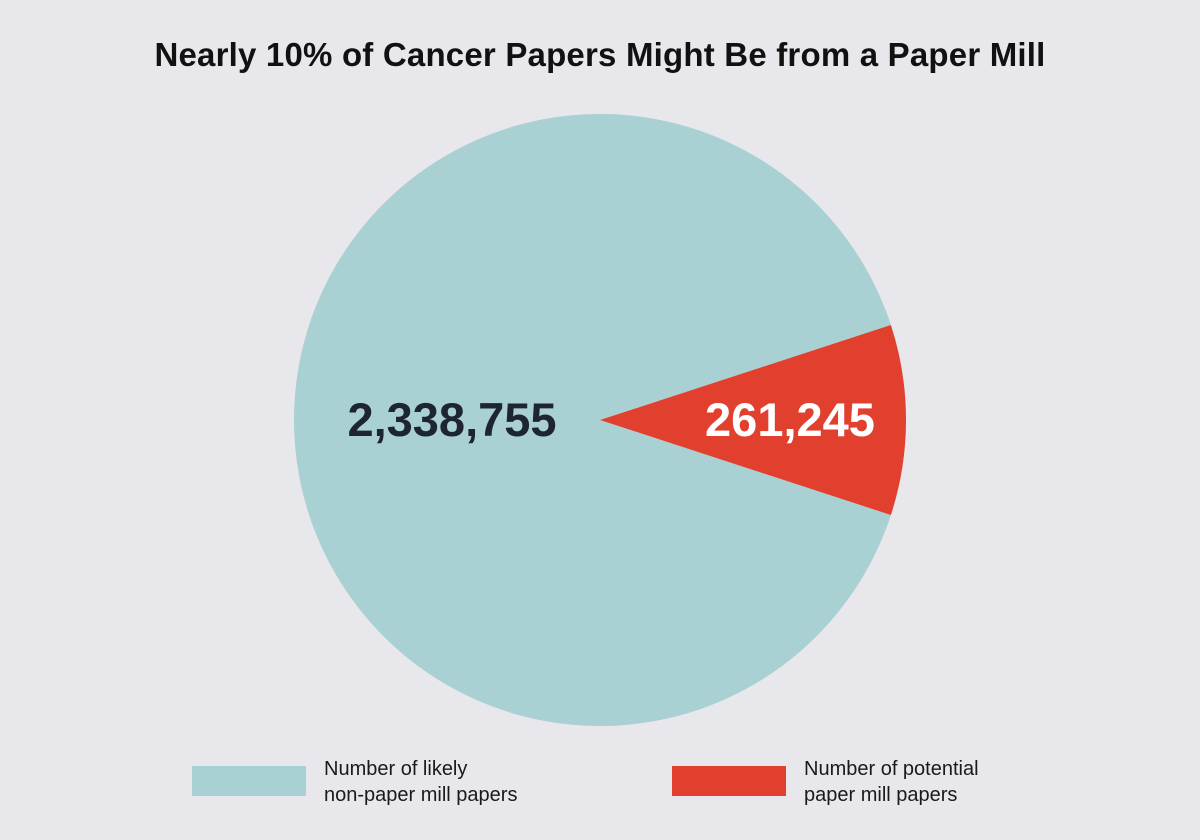 The height and width of the screenshot is (840, 1200). I want to click on legend-item-paper-mill: Number of potential paper mill papers, so click(863, 782).